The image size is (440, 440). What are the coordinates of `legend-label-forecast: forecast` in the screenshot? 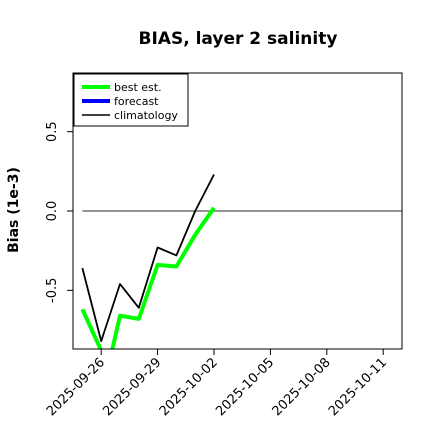 It's located at (136, 101).